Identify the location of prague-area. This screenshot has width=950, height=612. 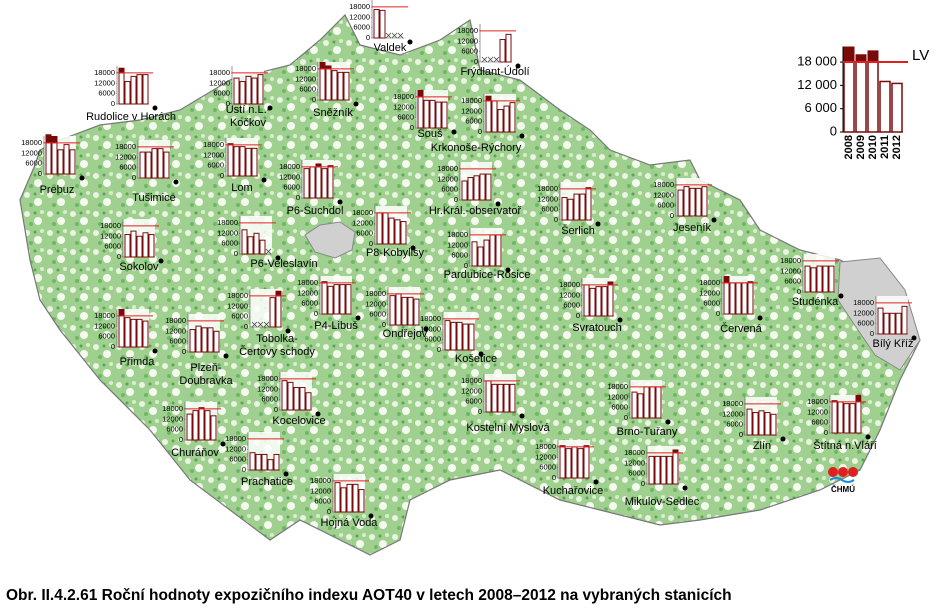
(330, 240).